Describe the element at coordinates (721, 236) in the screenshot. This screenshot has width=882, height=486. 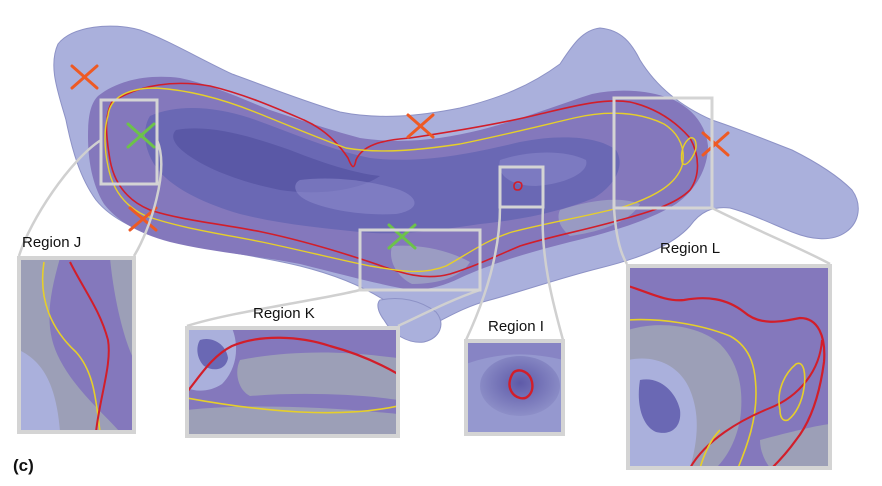
I see `connector-l` at that location.